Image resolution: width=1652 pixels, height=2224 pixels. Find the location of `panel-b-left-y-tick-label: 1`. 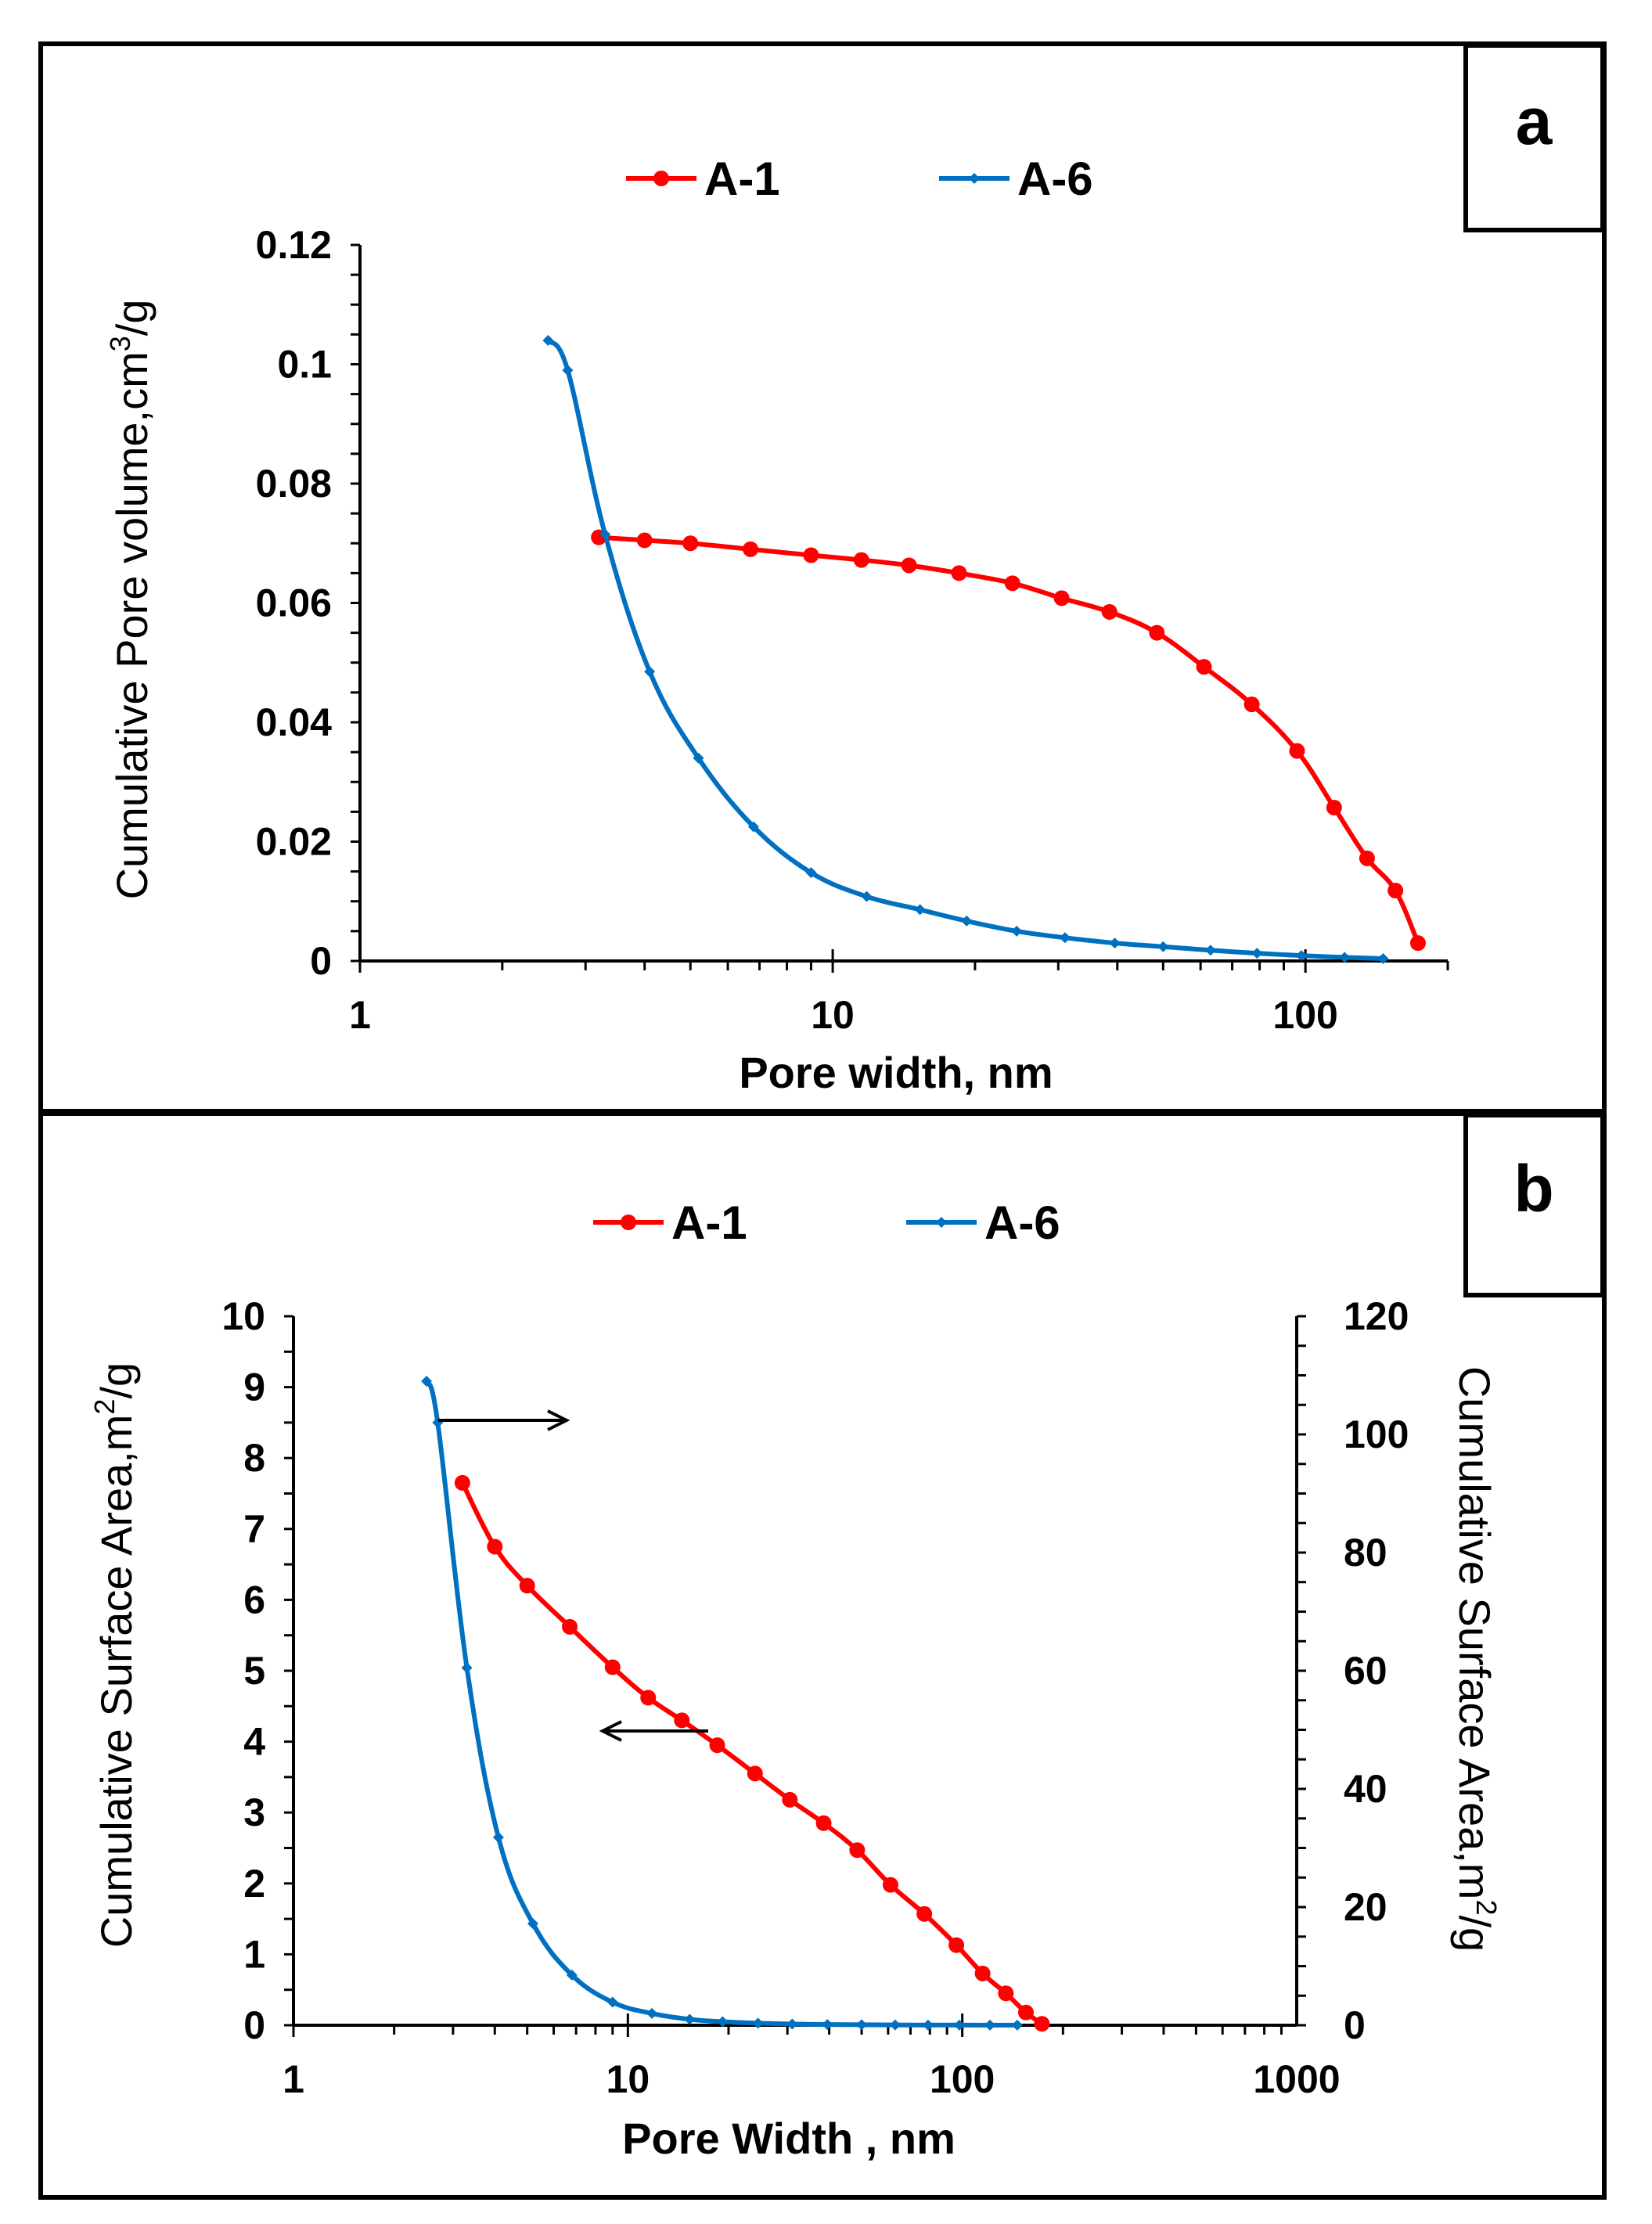

panel-b-left-y-tick-label: 1 is located at coordinates (254, 1954).